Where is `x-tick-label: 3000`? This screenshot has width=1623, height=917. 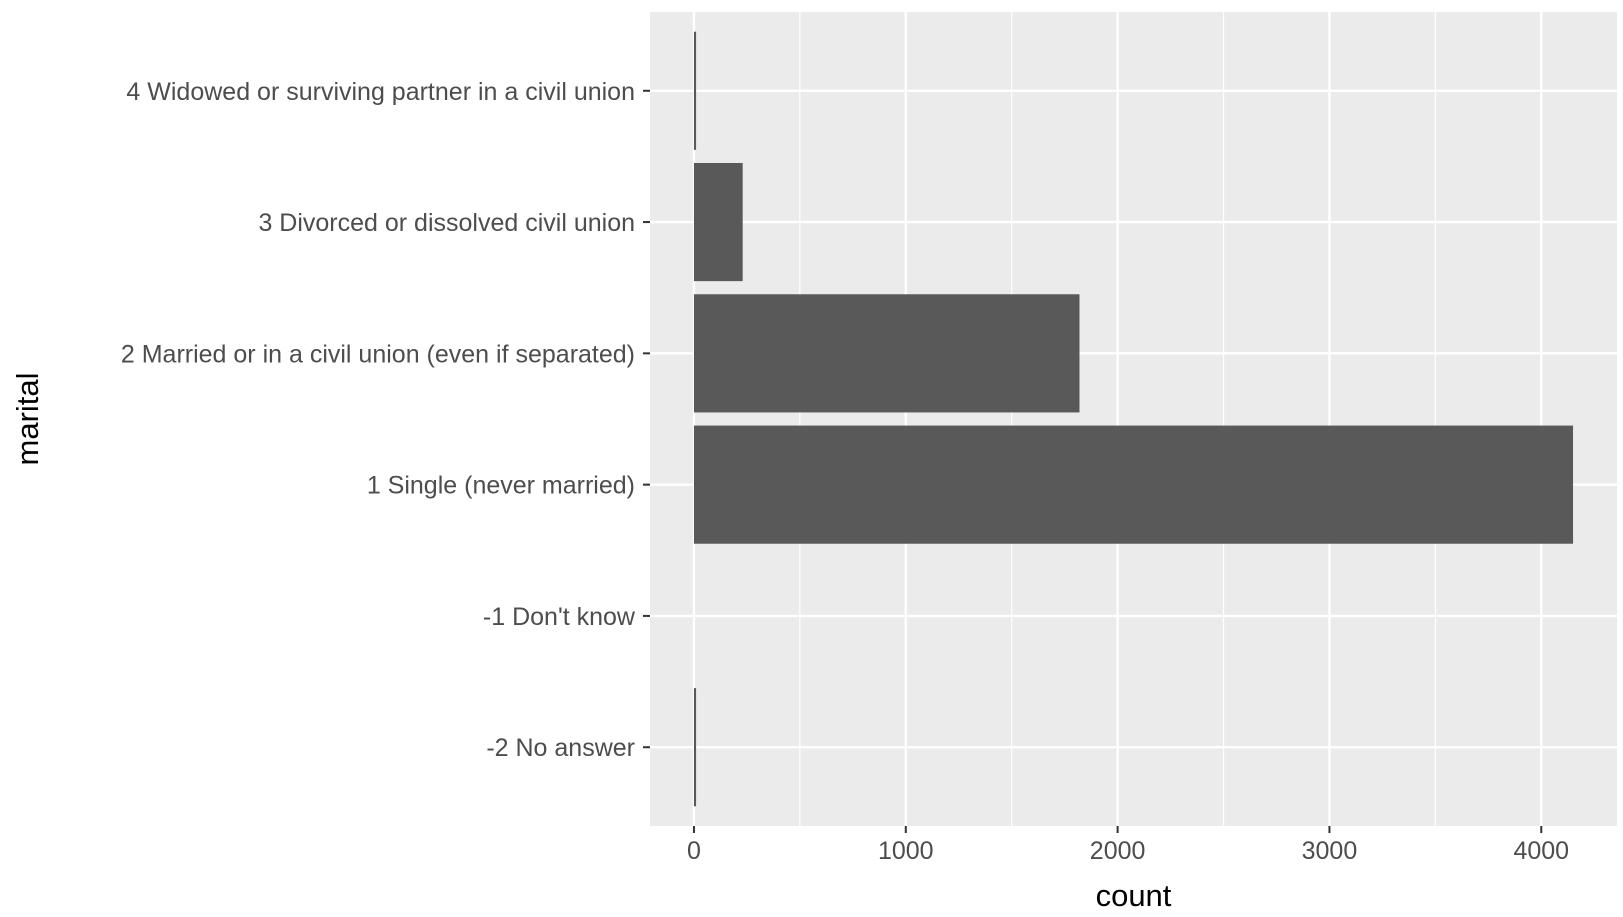 x-tick-label: 3000 is located at coordinates (1330, 851).